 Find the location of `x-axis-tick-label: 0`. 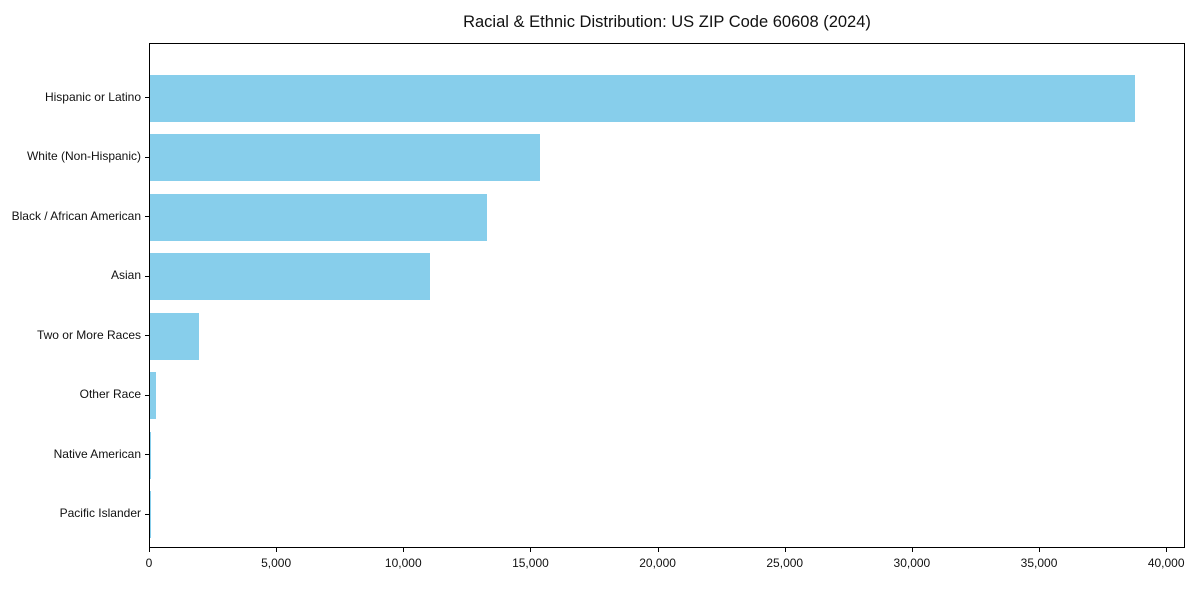

x-axis-tick-label: 0 is located at coordinates (149, 563).